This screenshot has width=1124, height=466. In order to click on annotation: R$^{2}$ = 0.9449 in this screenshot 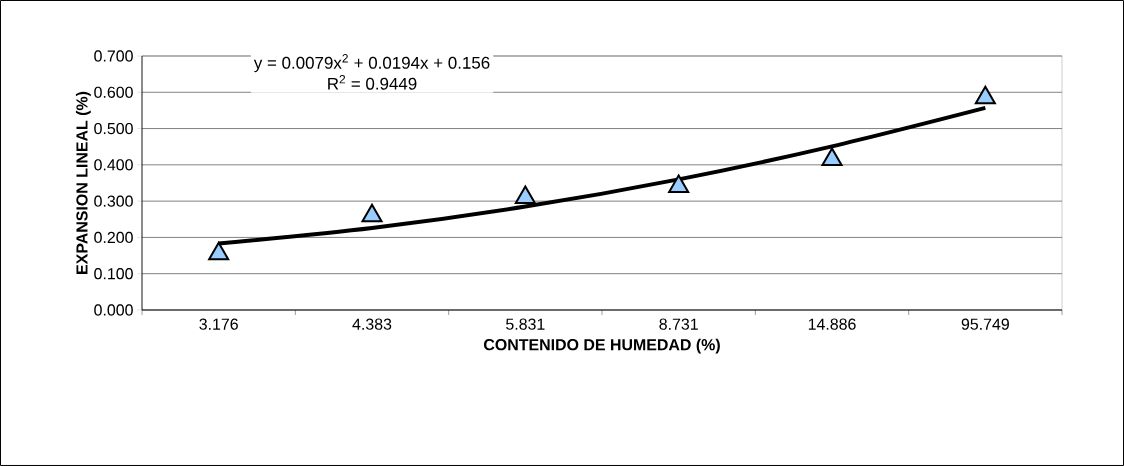, I will do `click(372, 82)`.